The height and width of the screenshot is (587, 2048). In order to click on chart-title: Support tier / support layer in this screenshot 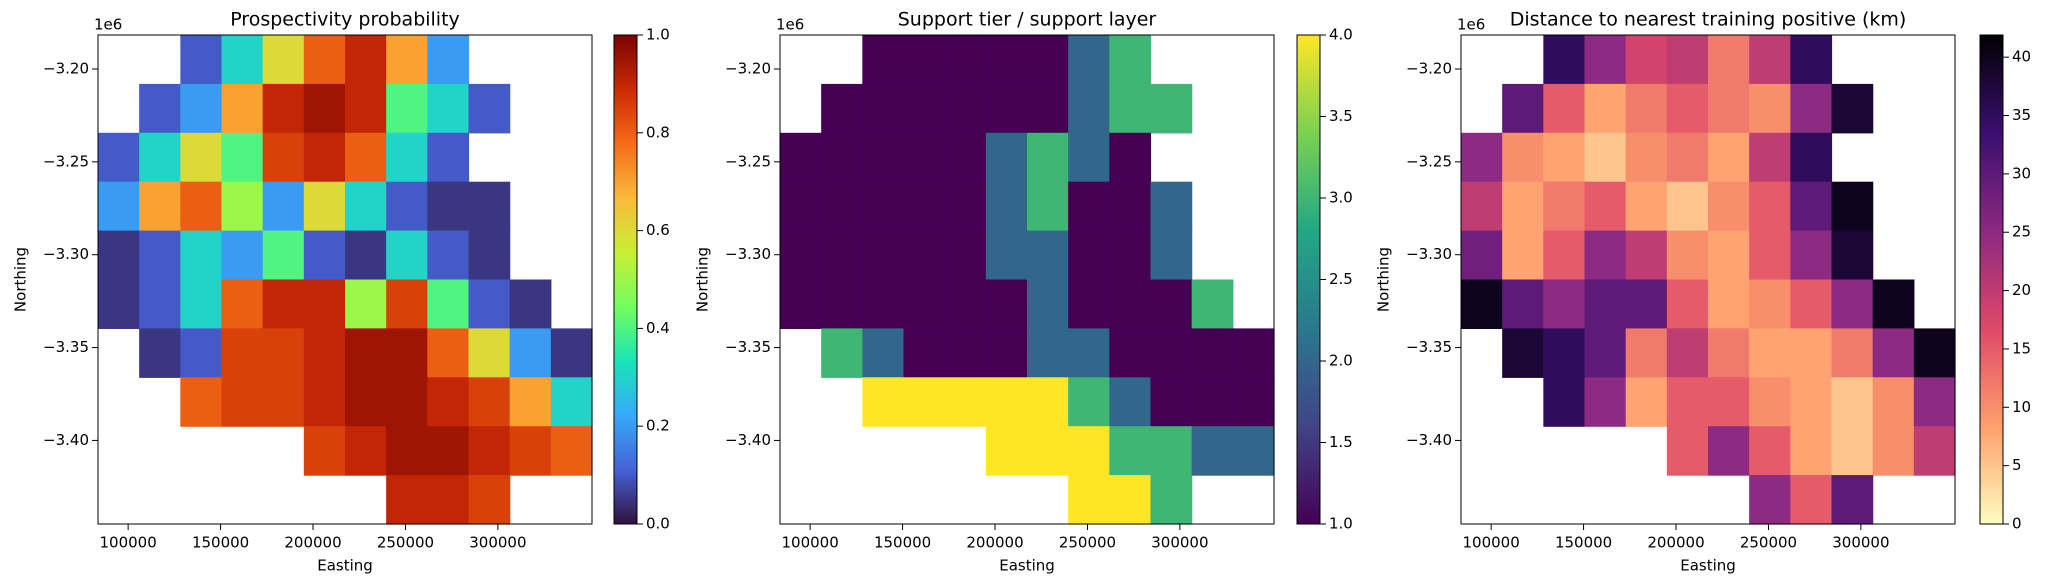, I will do `click(1027, 20)`.